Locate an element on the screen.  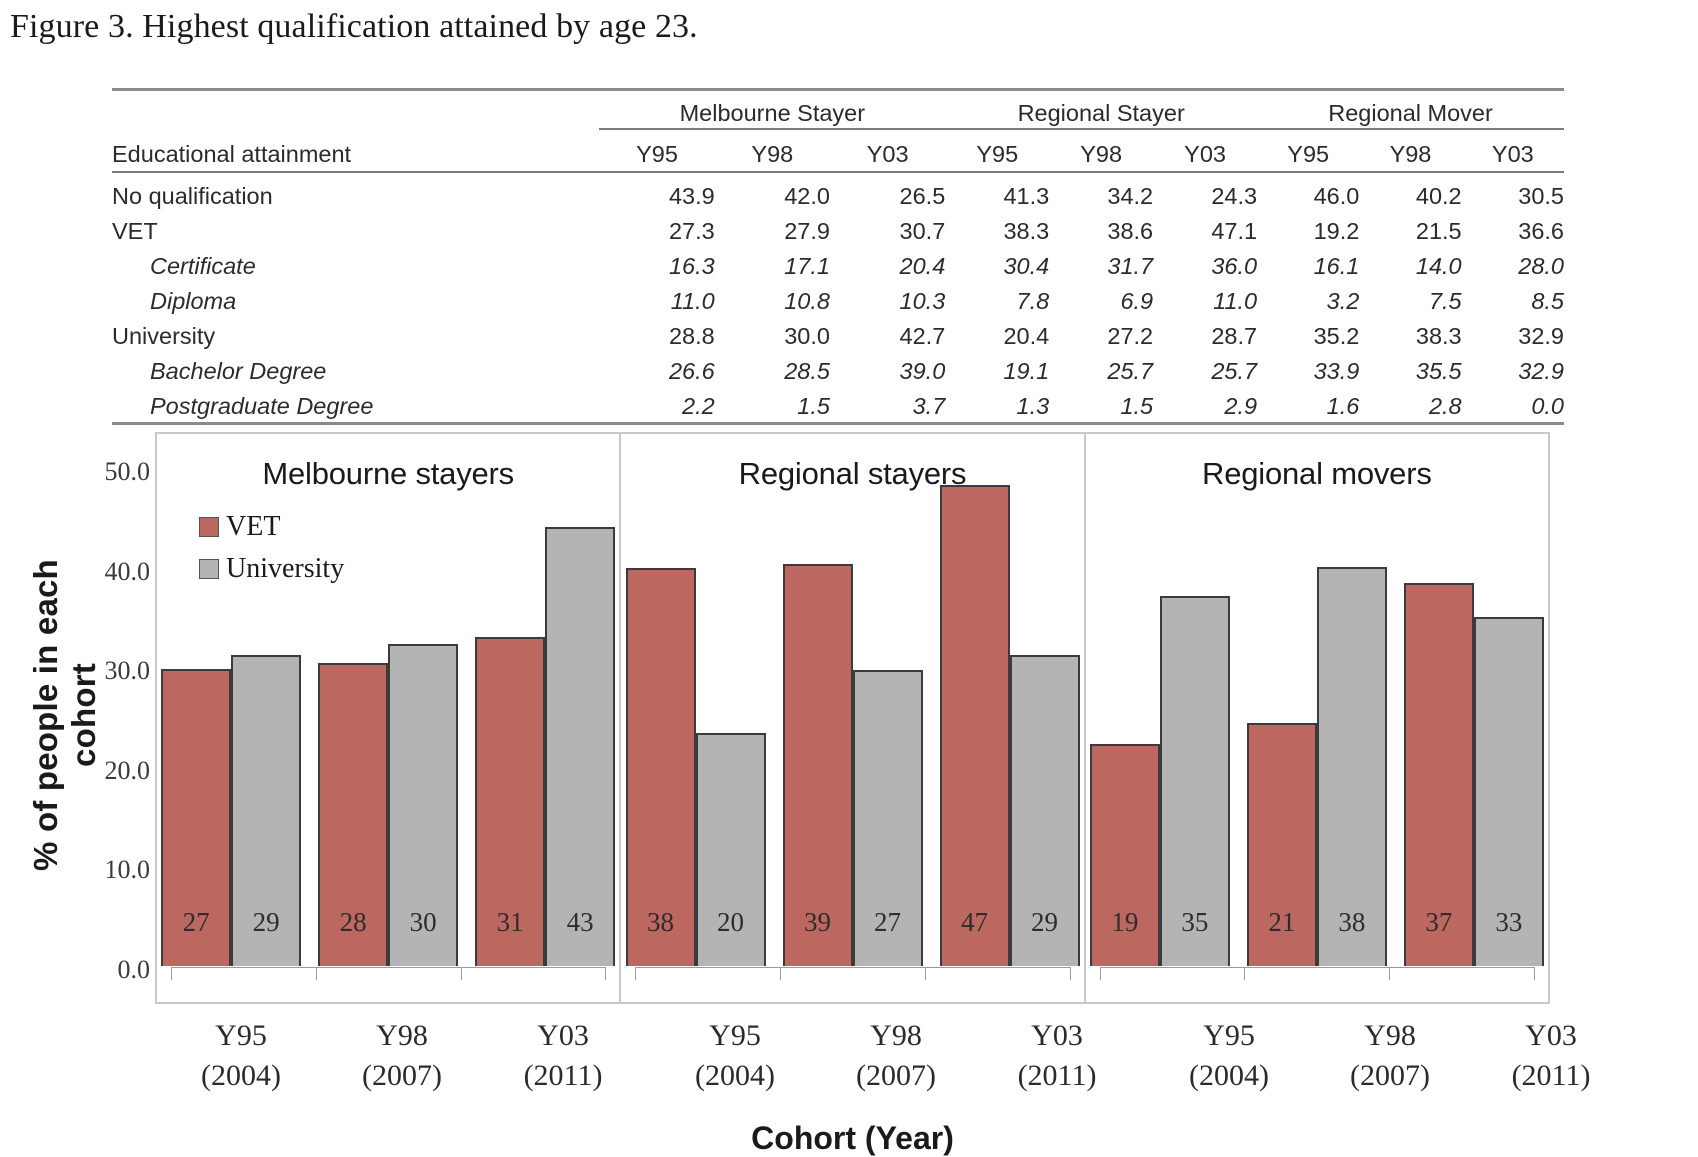
table-cell-value: 11.0 is located at coordinates (692, 300).